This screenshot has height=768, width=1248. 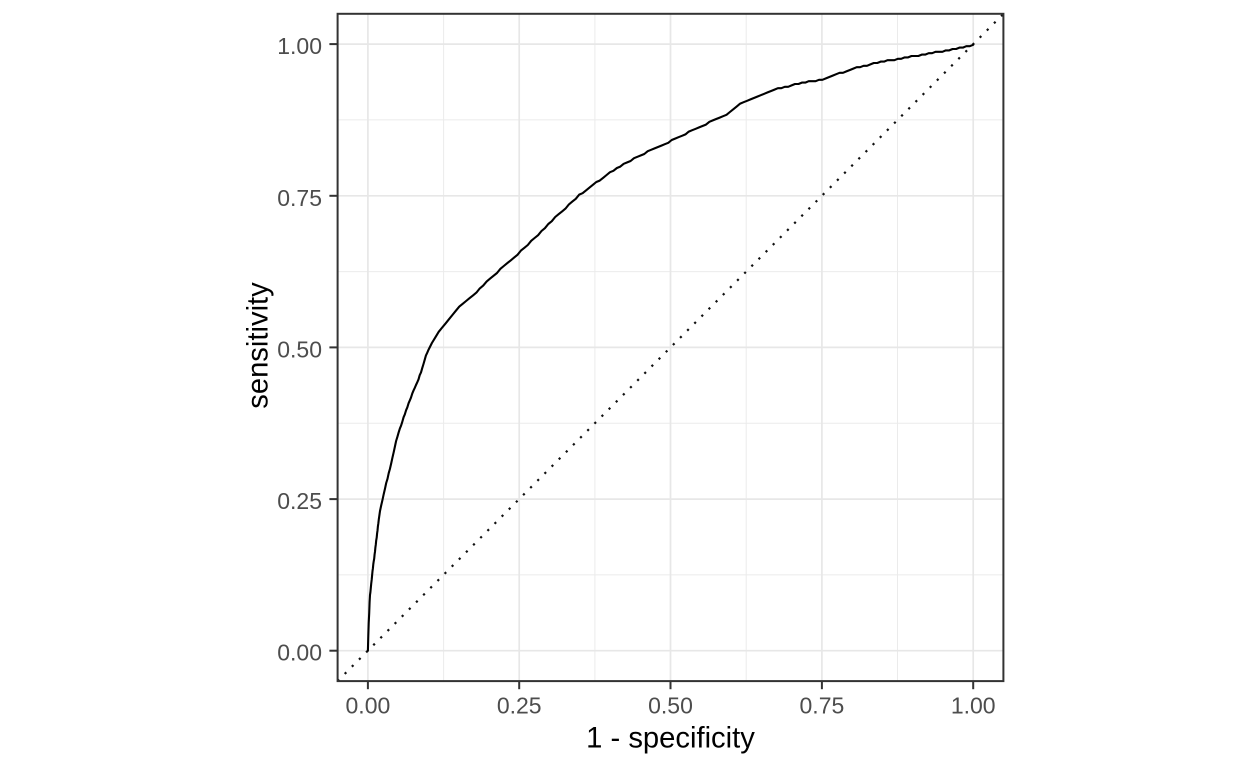 What do you see at coordinates (670, 739) in the screenshot?
I see `svg-text: 1 - specificity` at bounding box center [670, 739].